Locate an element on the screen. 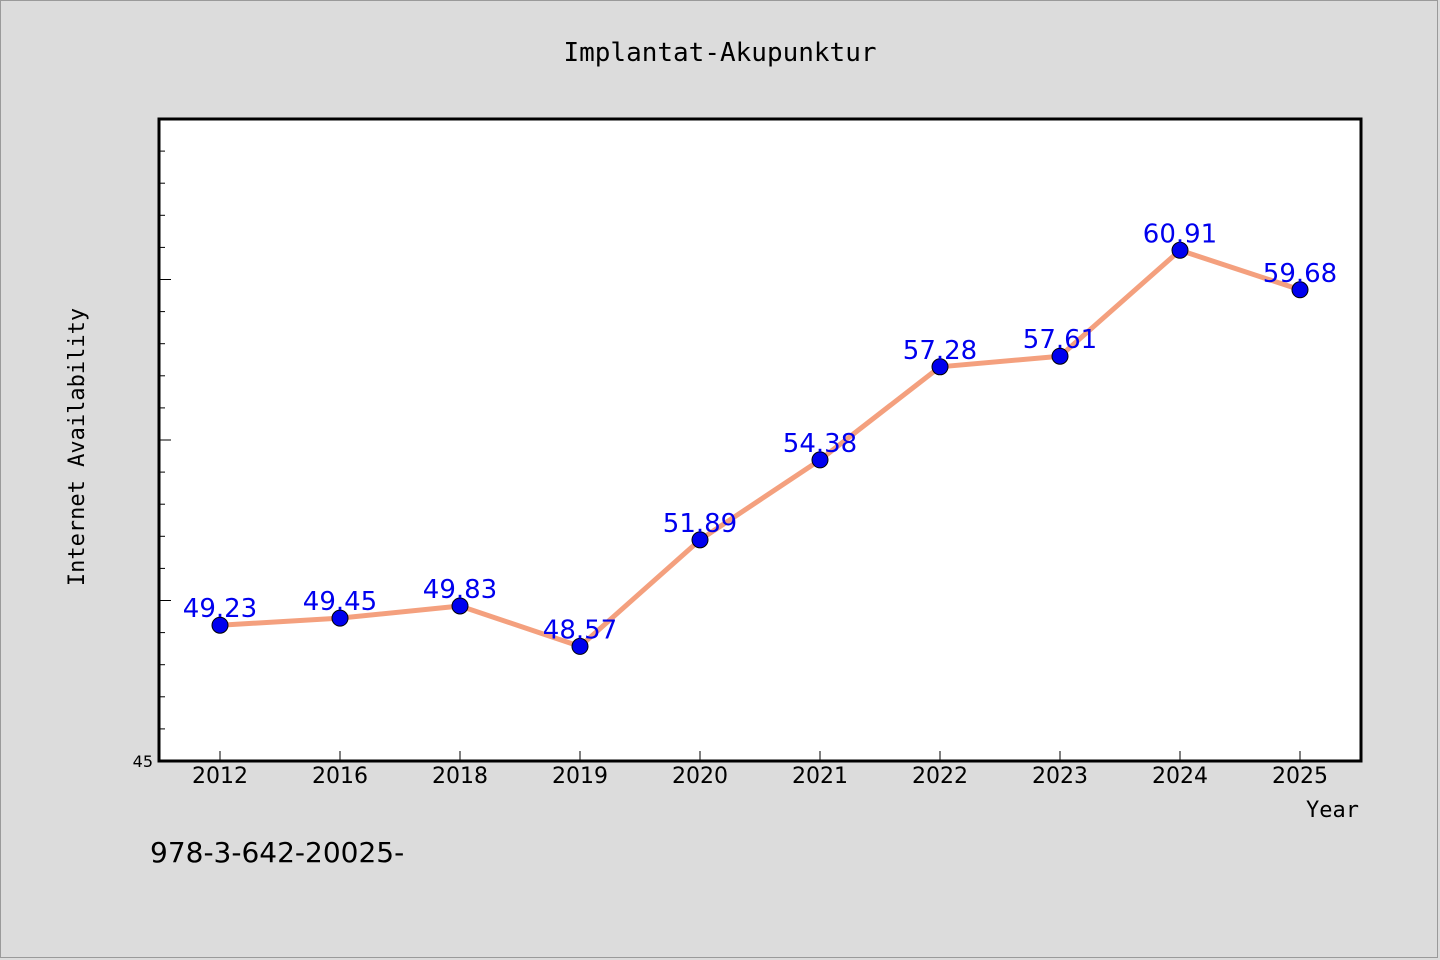 The image size is (1440, 960). data-label: 60.91 is located at coordinates (1180, 234).